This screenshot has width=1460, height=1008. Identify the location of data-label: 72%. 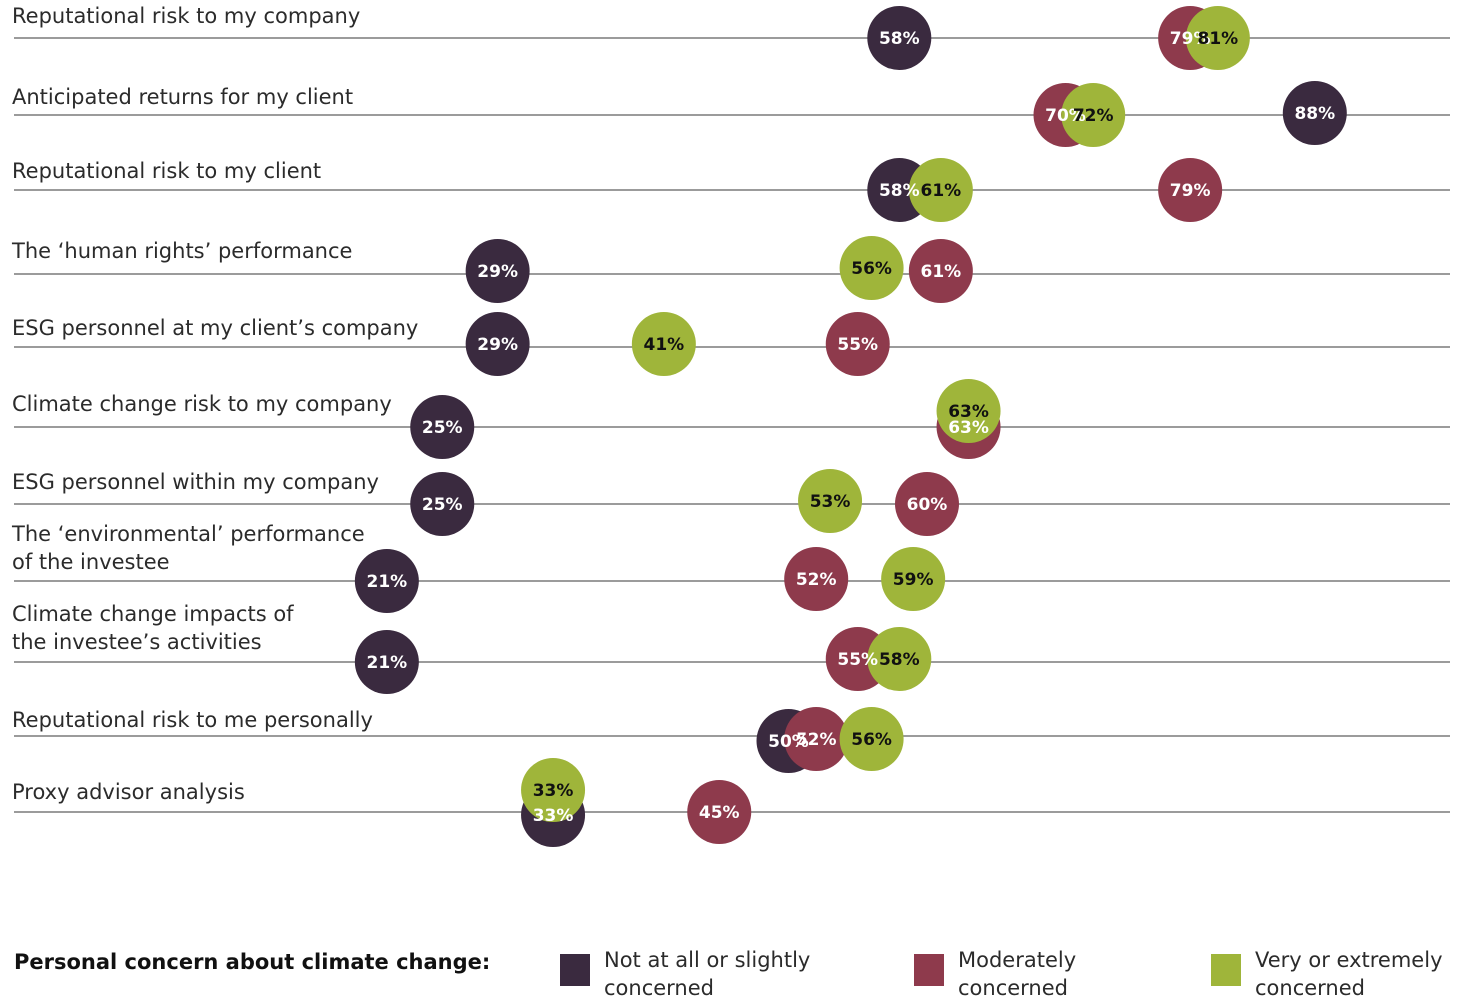
(1093, 116).